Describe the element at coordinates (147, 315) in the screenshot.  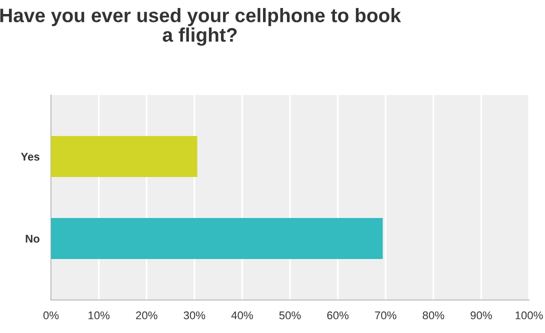
I see `x-tick-label: 20%` at that location.